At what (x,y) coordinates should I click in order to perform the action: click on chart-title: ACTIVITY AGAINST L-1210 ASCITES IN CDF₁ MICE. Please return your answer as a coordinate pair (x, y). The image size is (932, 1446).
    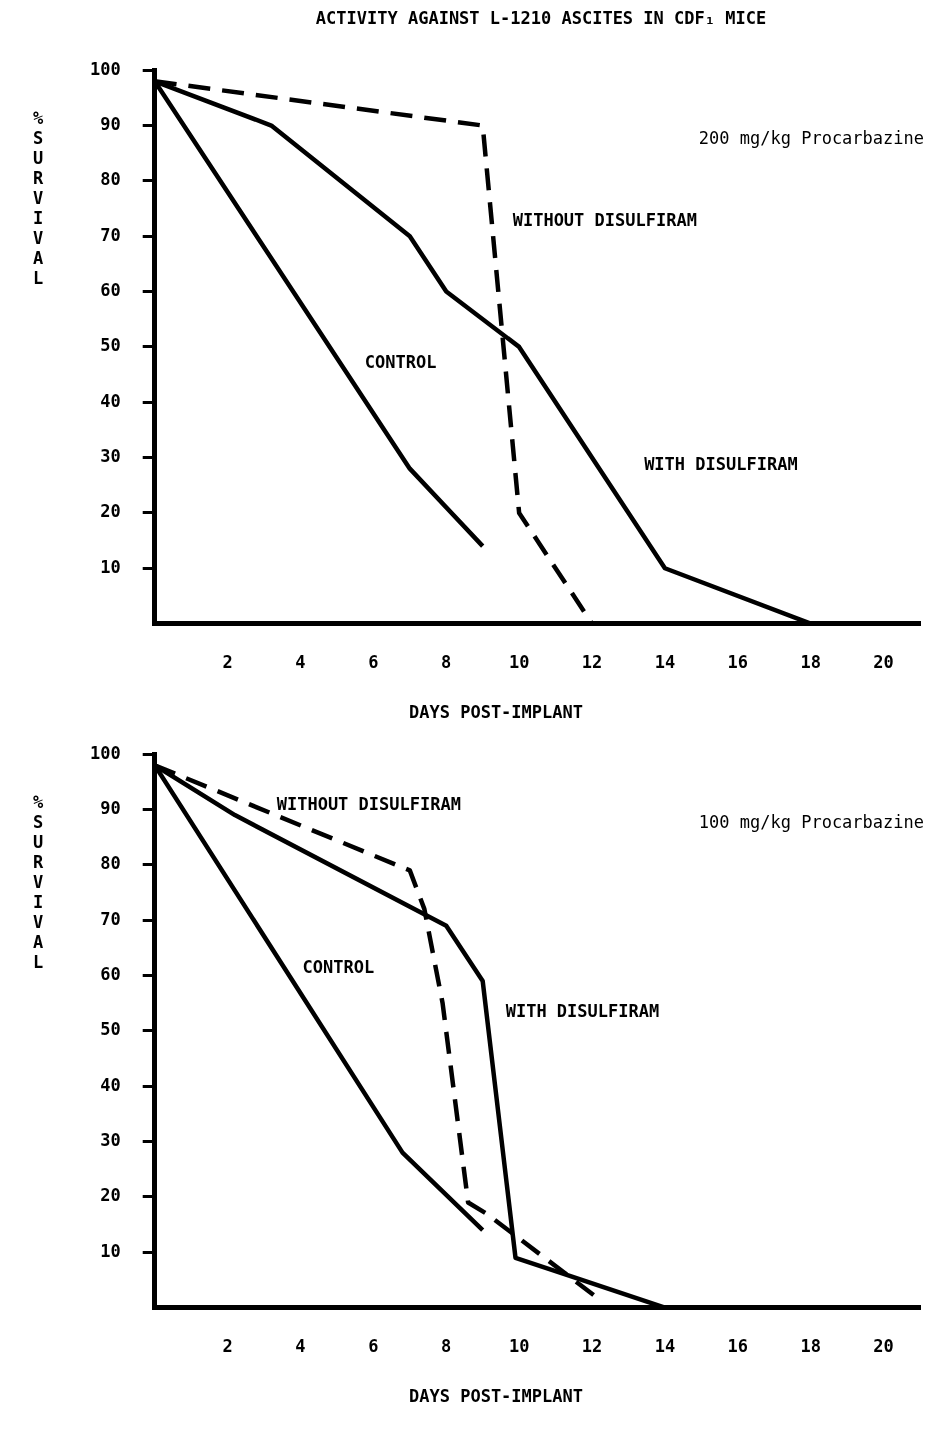
    Looking at the image, I should click on (541, 19).